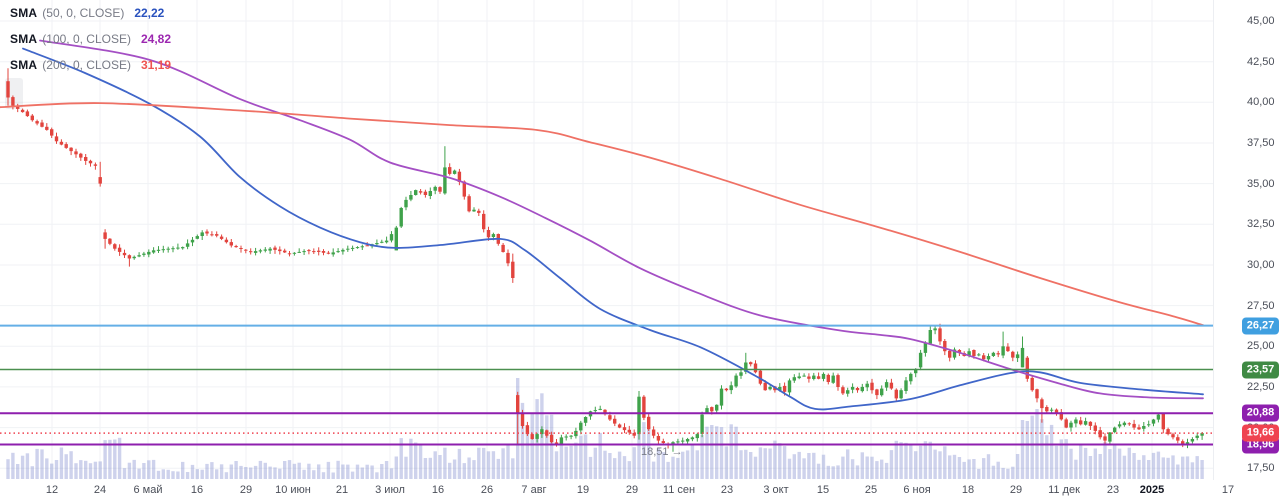 The width and height of the screenshot is (1280, 500). Describe the element at coordinates (293, 490) in the screenshot. I see `time-axis-label: 10 июн` at that location.